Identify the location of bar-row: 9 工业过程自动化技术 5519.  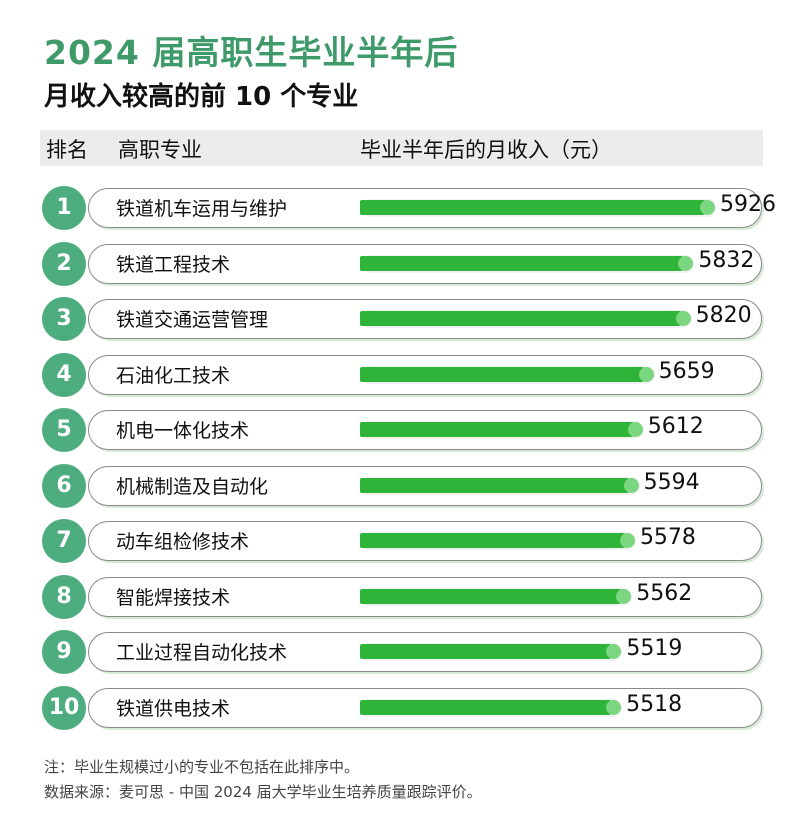
(405, 652).